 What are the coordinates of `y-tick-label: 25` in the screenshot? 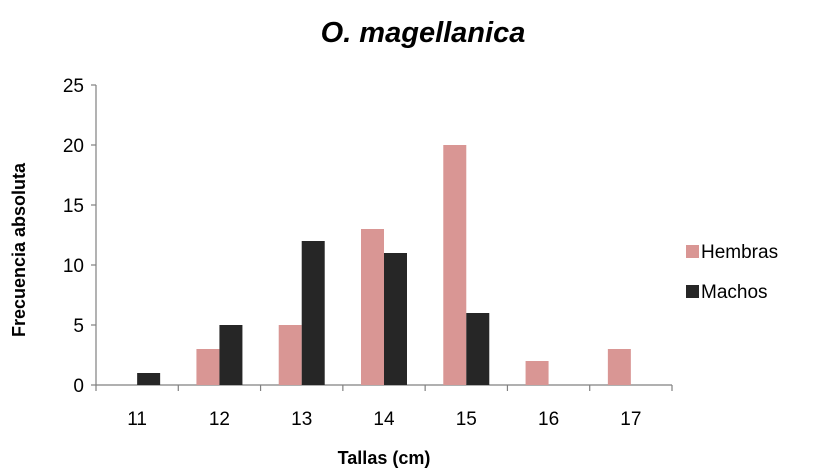 It's located at (73, 86).